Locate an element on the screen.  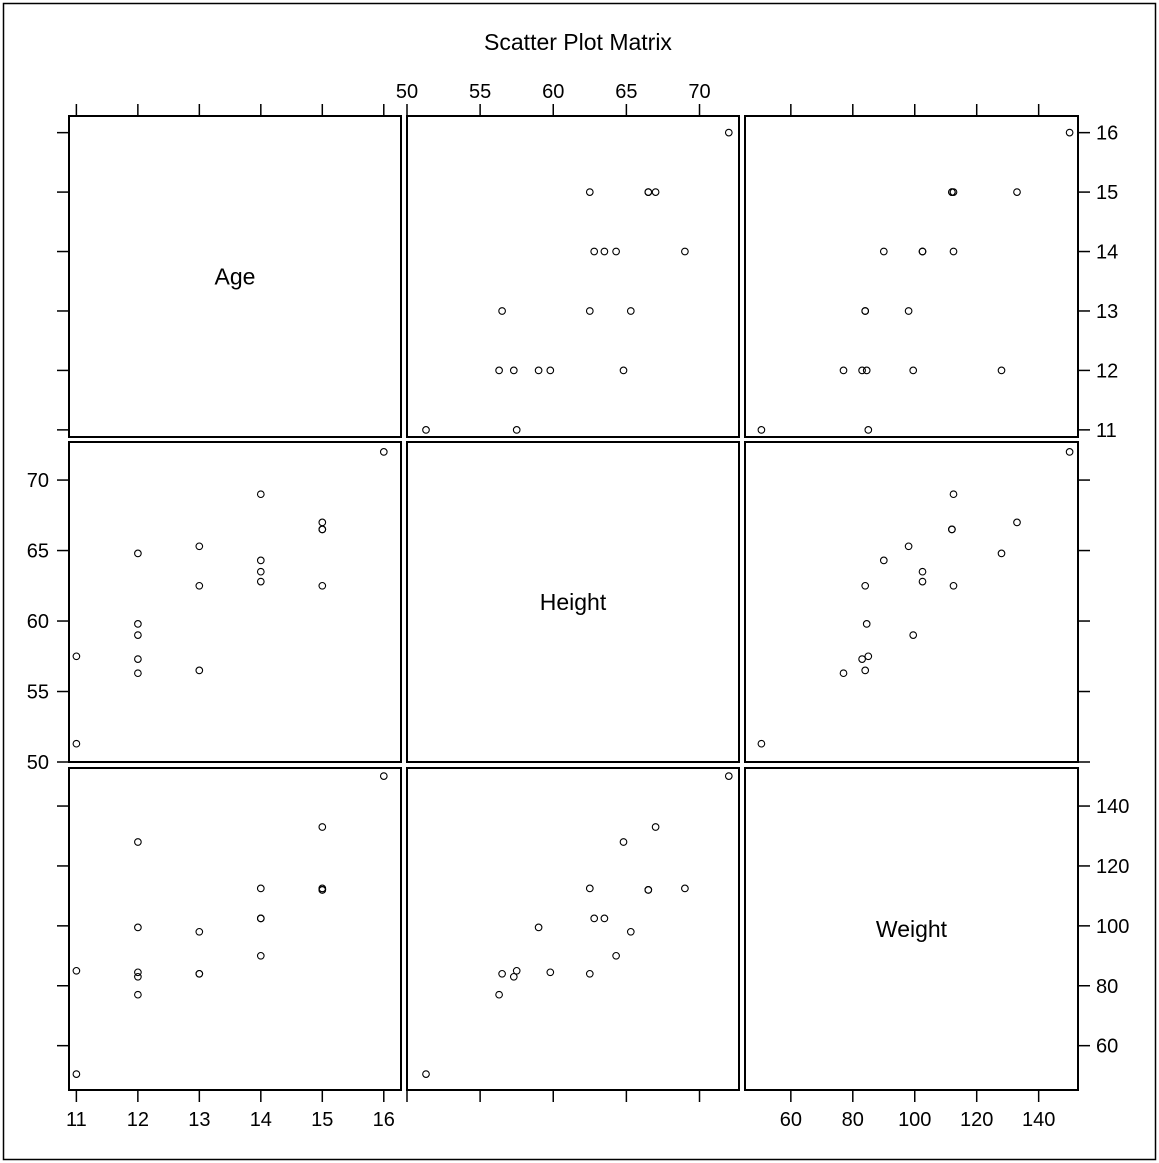
bottom-tick-label-age-14: 14 is located at coordinates (261, 1120).